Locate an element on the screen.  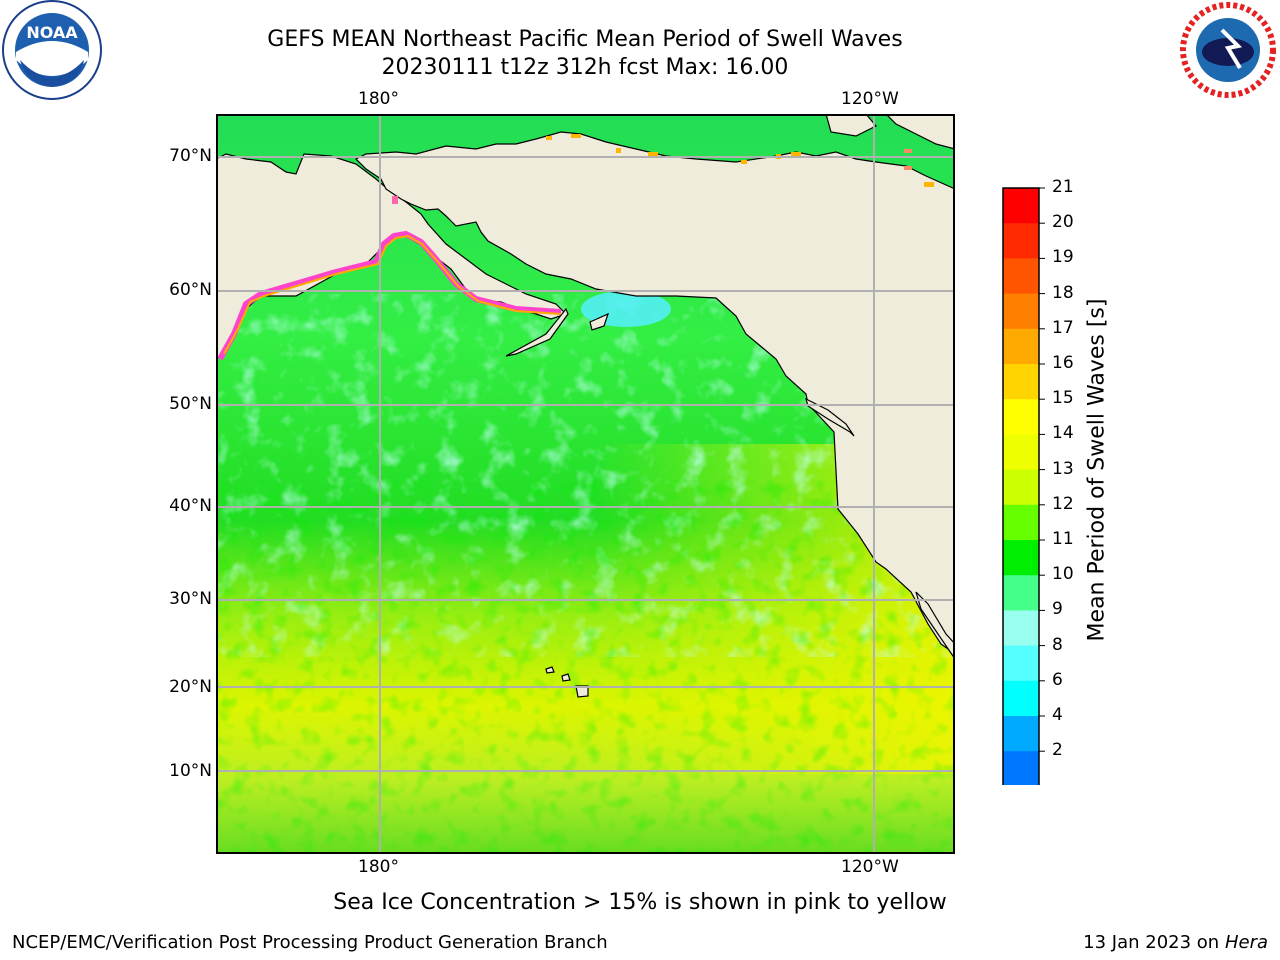
footer-date-text: 13 Jan 2023 on is located at coordinates (1154, 942).